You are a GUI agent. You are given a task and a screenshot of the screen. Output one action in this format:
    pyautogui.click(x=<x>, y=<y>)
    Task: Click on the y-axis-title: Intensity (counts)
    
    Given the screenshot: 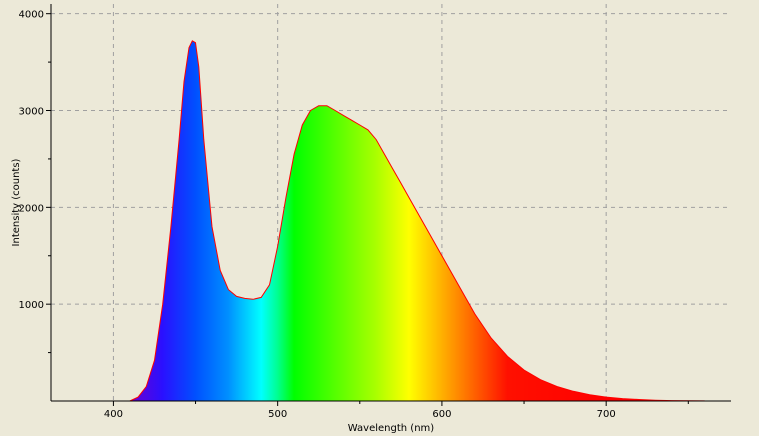 What is the action you would take?
    pyautogui.click(x=16, y=202)
    